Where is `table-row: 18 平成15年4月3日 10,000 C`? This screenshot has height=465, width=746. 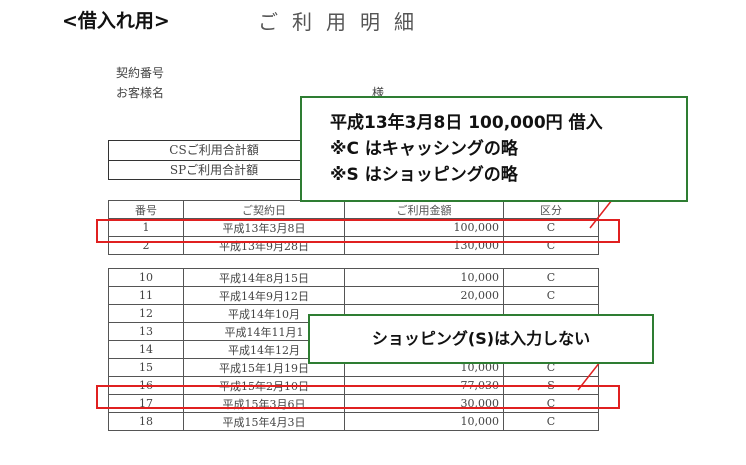 table-row: 18 平成15年4月3日 10,000 C is located at coordinates (353, 421).